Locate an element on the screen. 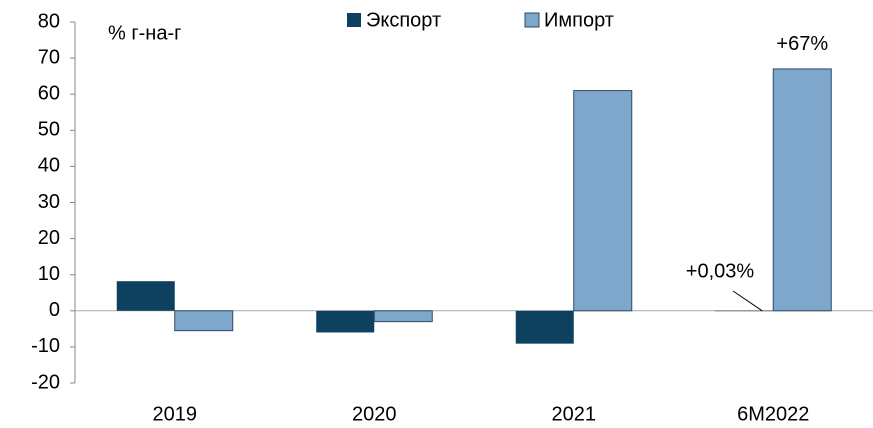  y-tick-label: 20 is located at coordinates (49, 238).